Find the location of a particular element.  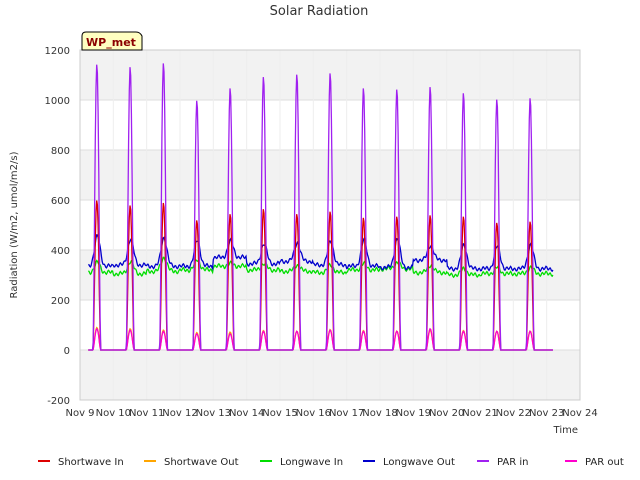

y-tick-label: 1000 is located at coordinates (57, 101).